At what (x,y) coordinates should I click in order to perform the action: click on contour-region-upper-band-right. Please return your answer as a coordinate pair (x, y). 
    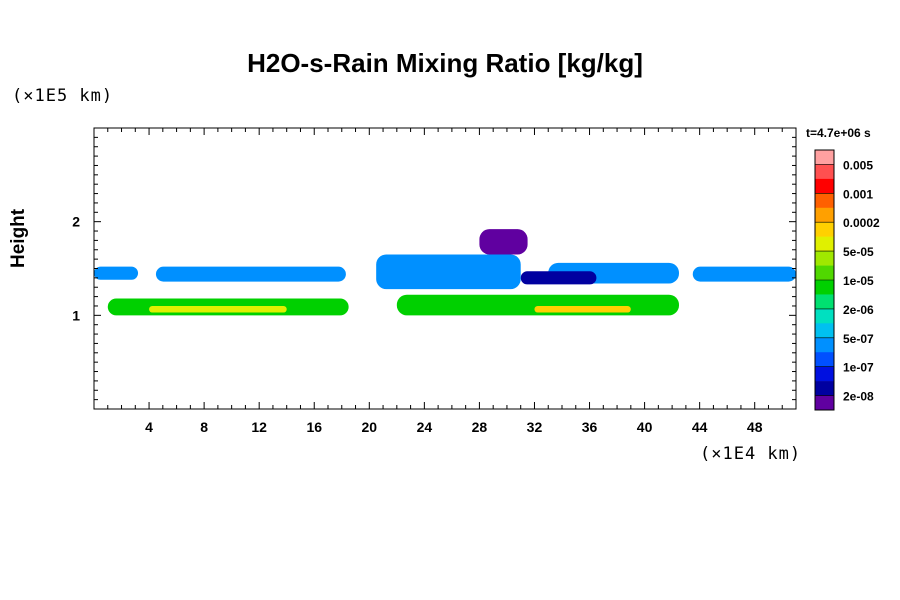
    Looking at the image, I should click on (744, 274).